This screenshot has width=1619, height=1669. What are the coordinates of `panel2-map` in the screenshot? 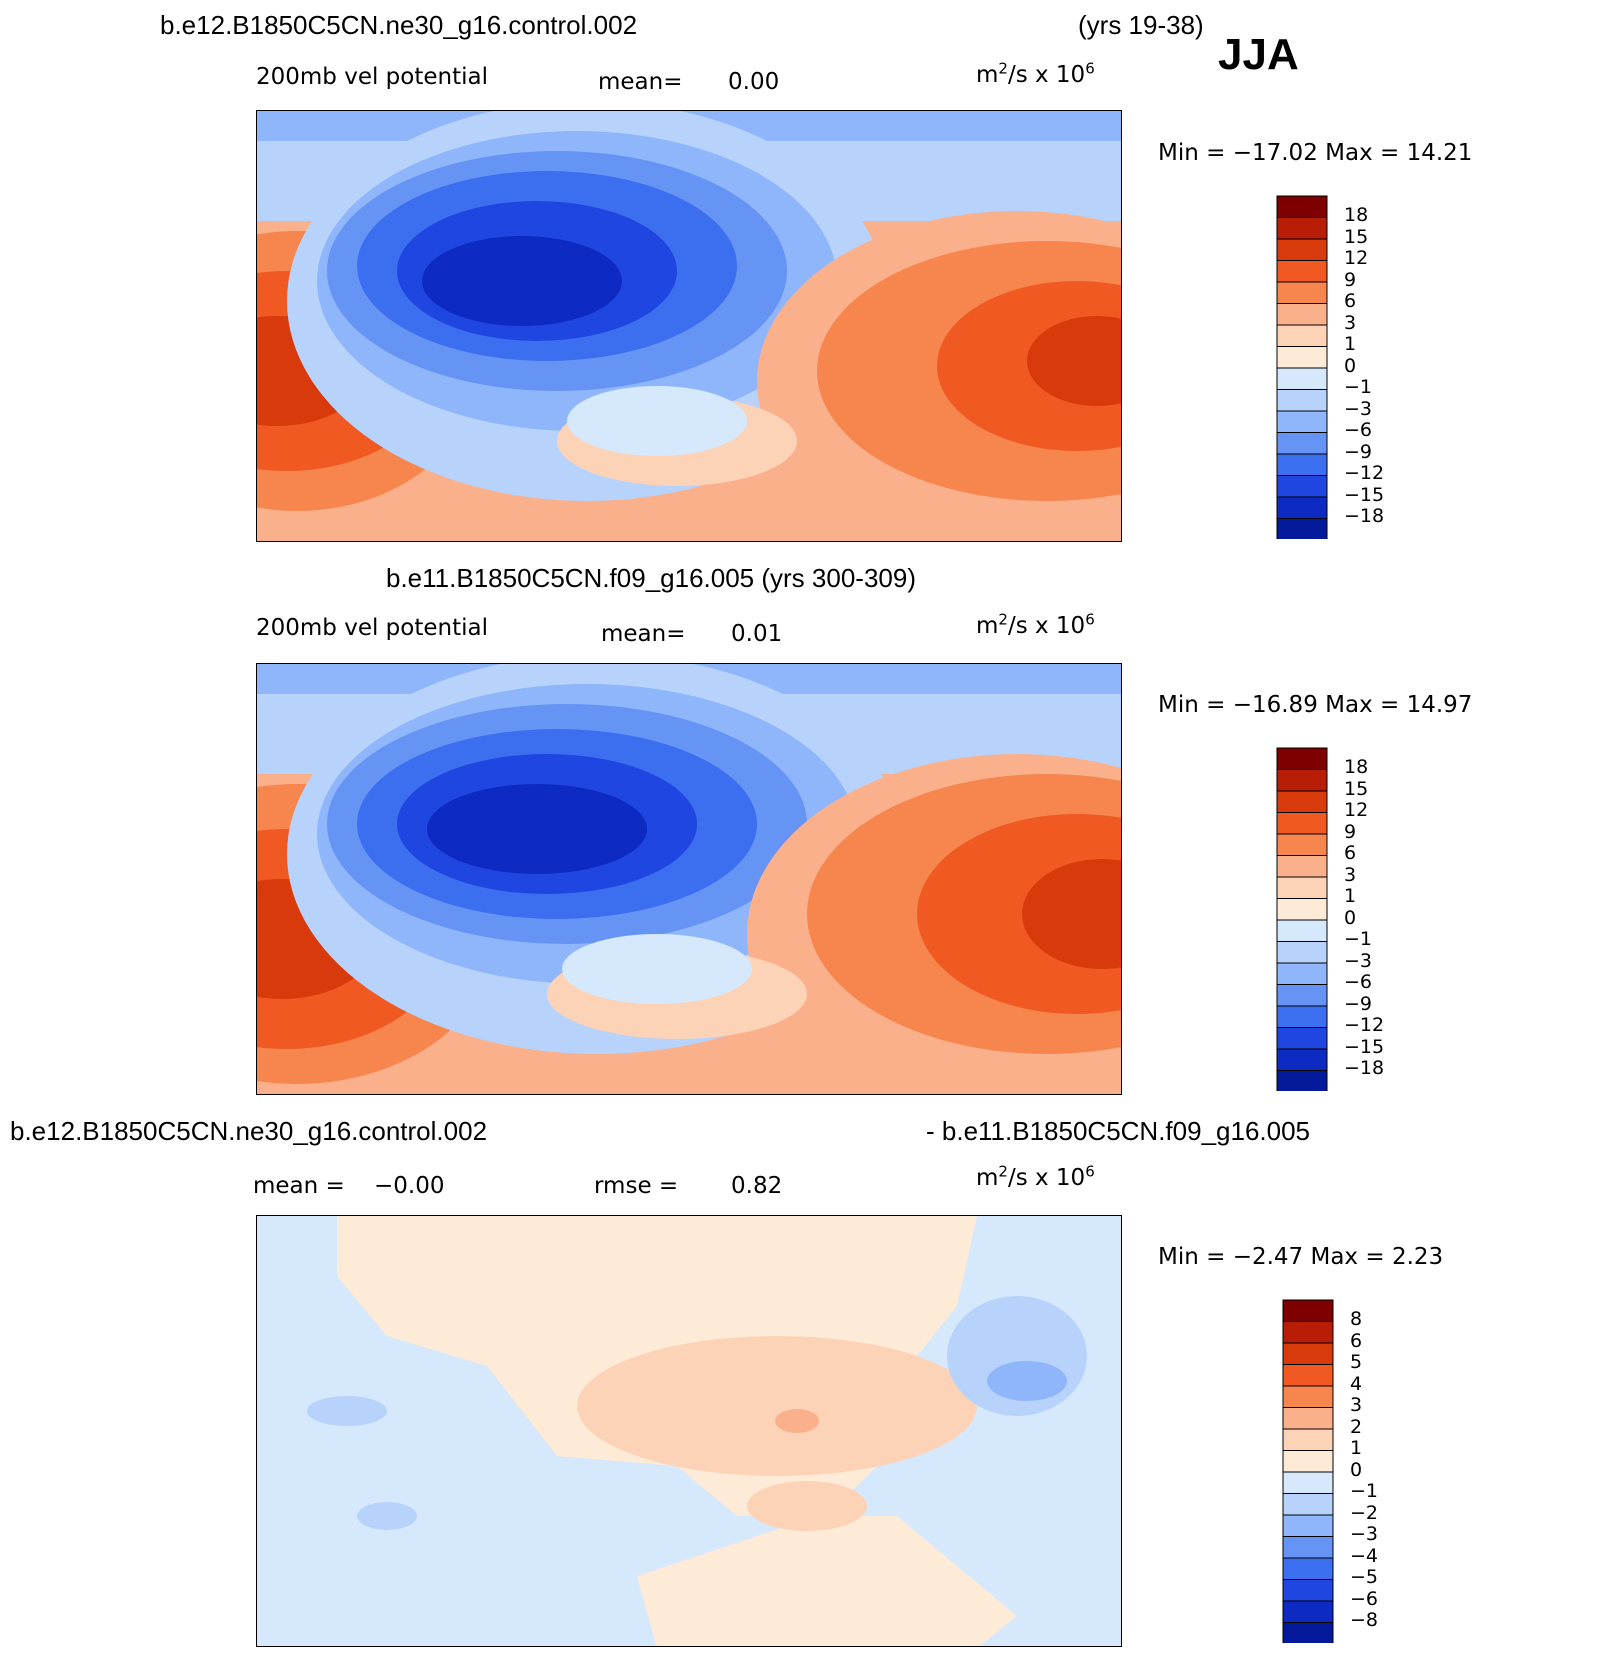 It's located at (689, 879).